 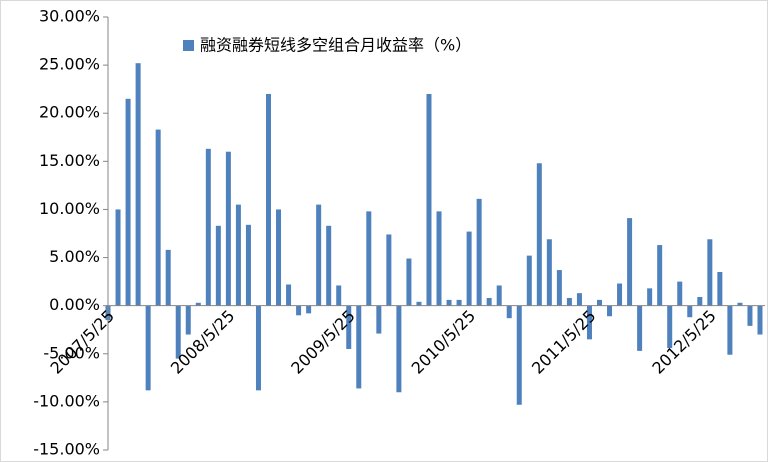 I want to click on legend-swatch, so click(x=188, y=45).